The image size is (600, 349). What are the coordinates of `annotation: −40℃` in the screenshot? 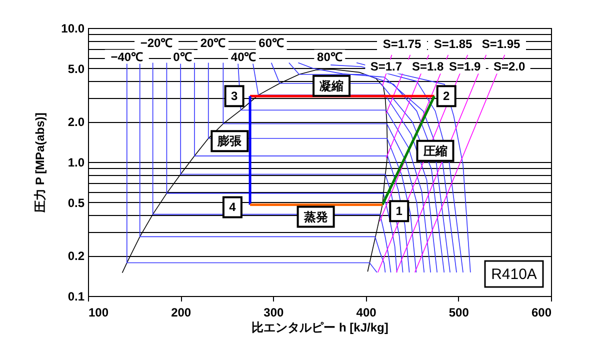 It's located at (127, 57).